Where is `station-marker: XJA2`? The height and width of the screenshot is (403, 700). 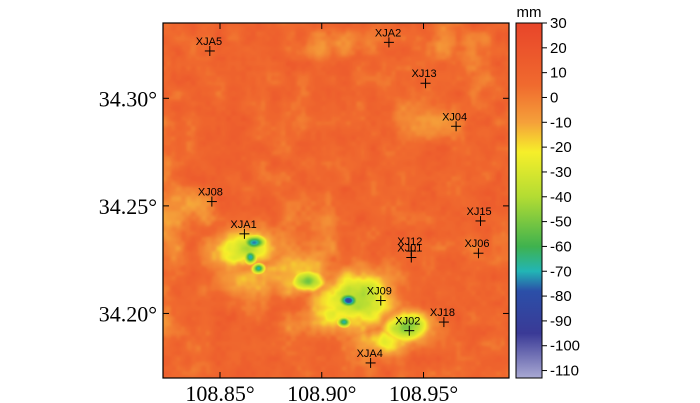
station-marker: XJA2 is located at coordinates (388, 37).